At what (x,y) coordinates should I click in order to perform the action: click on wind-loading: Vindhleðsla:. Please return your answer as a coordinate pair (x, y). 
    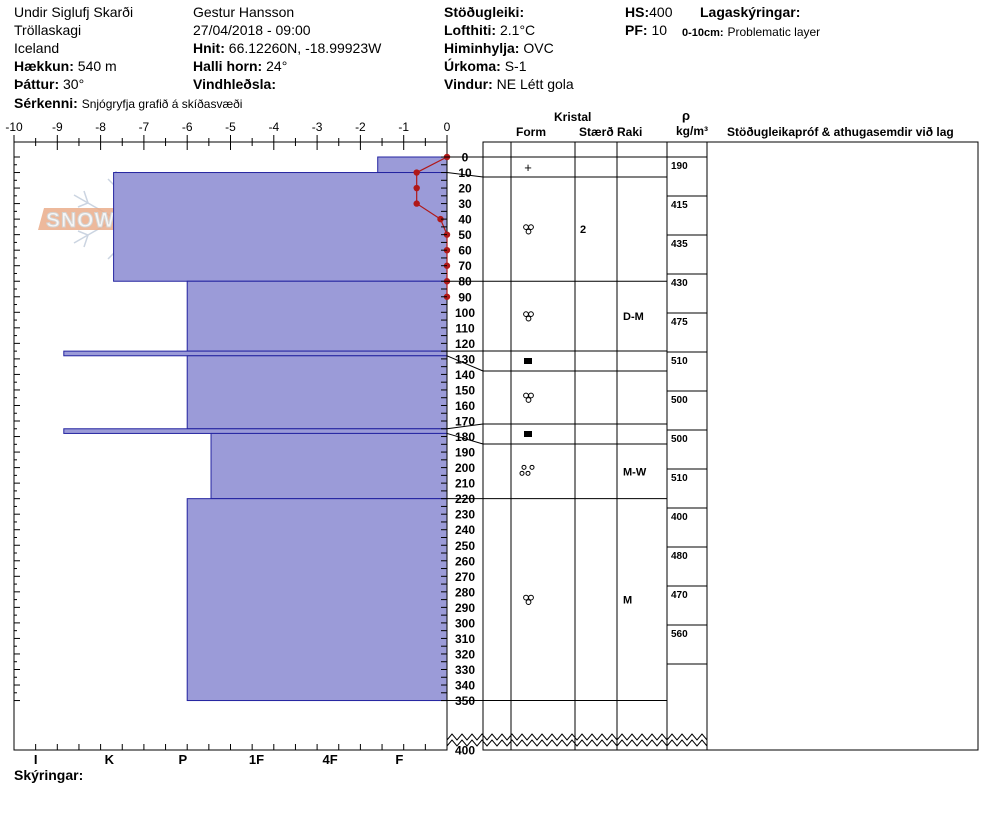
    Looking at the image, I should click on (234, 84).